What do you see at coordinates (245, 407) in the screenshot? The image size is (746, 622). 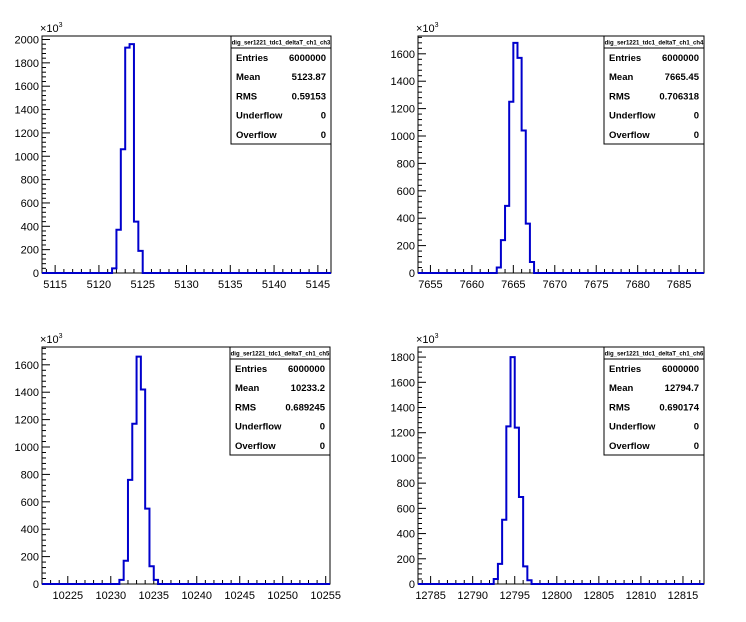 I see `stats-label: RMS` at bounding box center [245, 407].